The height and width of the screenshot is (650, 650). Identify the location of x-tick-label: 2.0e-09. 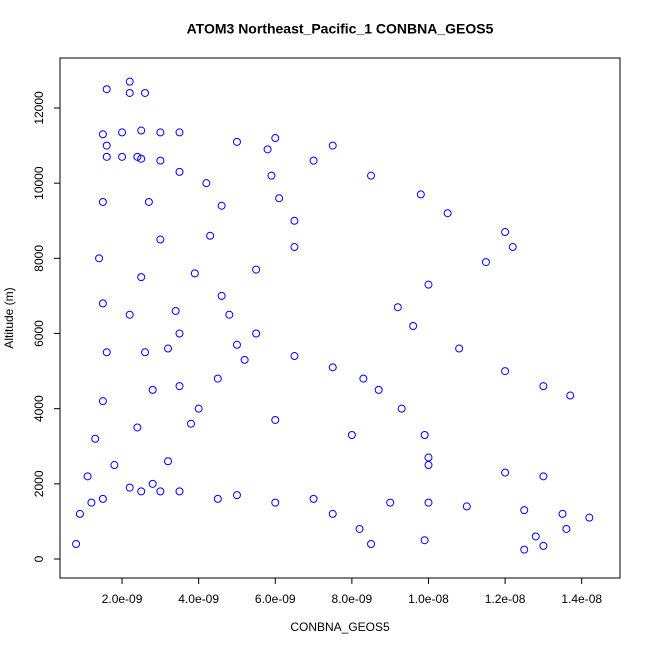
(122, 599).